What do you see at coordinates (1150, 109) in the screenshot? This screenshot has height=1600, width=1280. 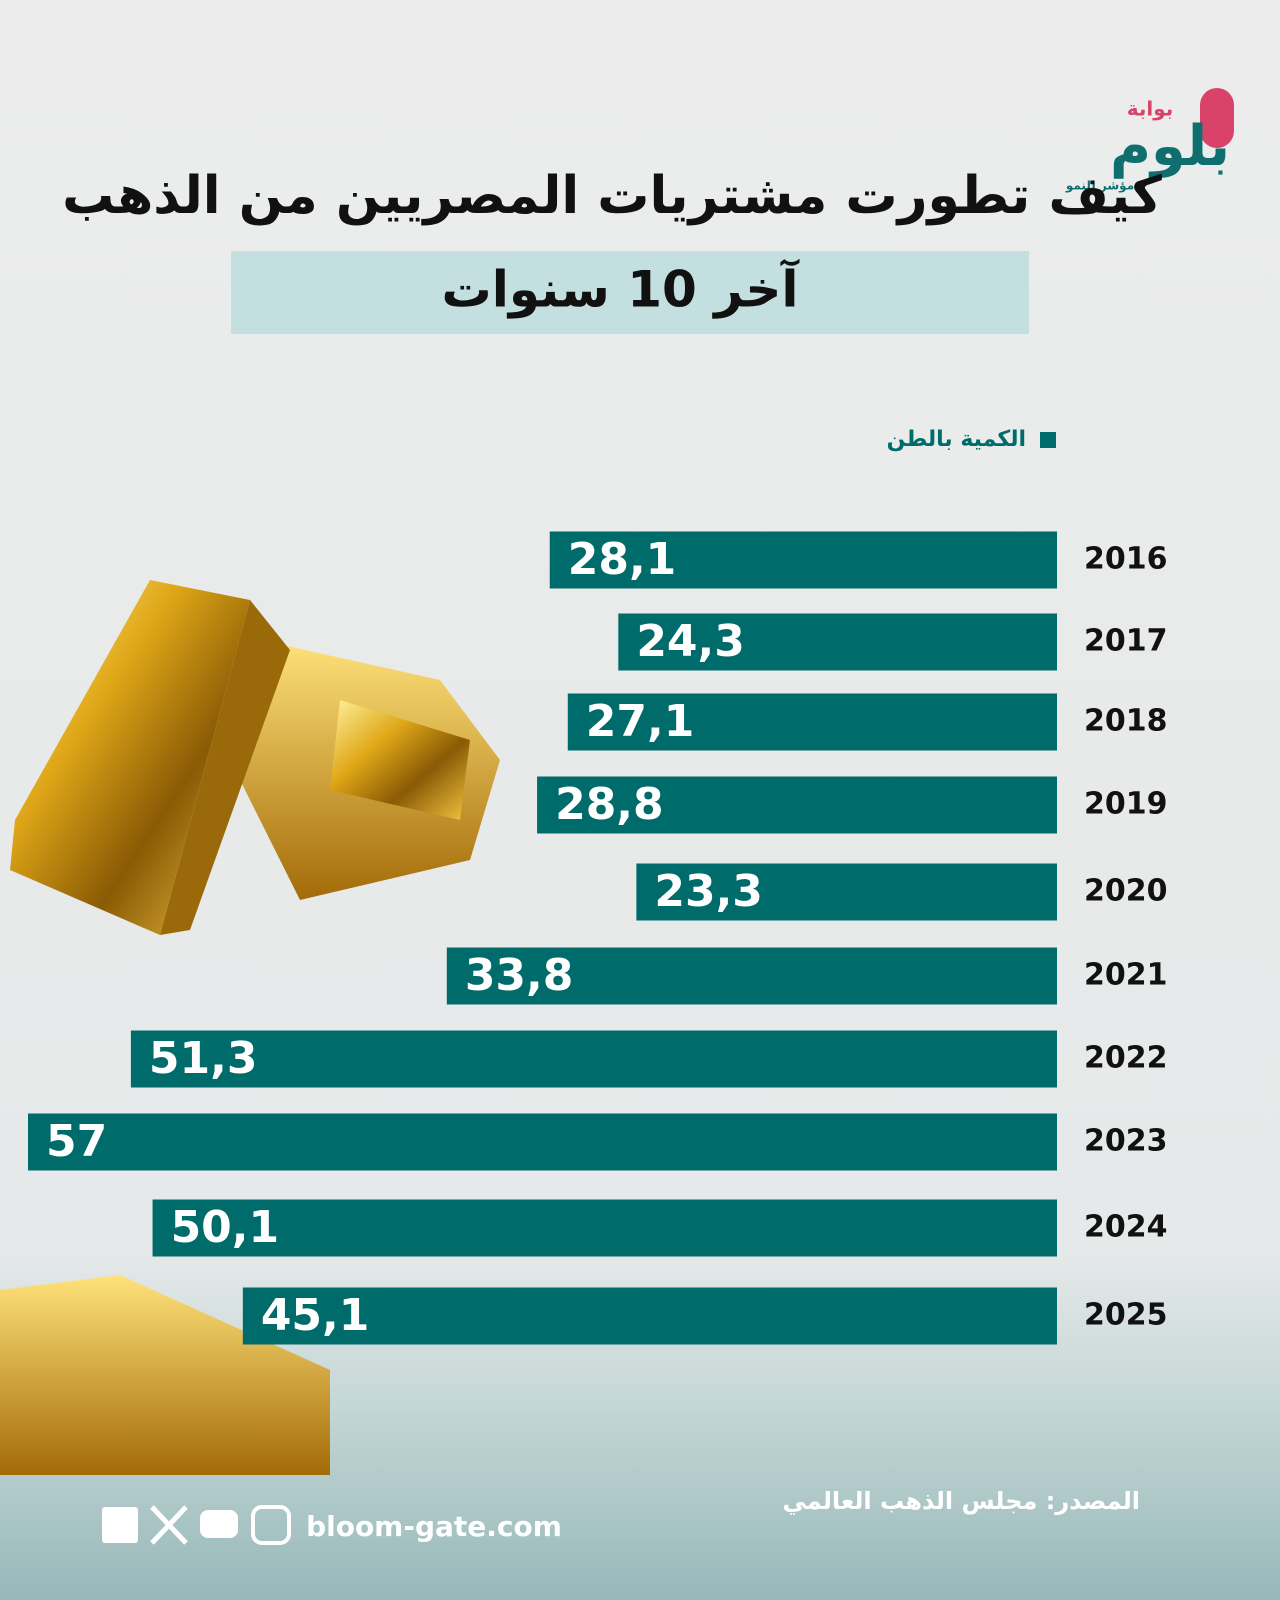 I see `logo-top: بوابة` at bounding box center [1150, 109].